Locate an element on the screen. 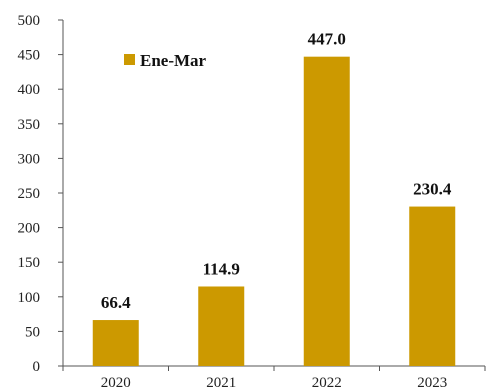  y-axis: 0 50 100 150 200 250 300 350 400 450 500 is located at coordinates (41, 194).